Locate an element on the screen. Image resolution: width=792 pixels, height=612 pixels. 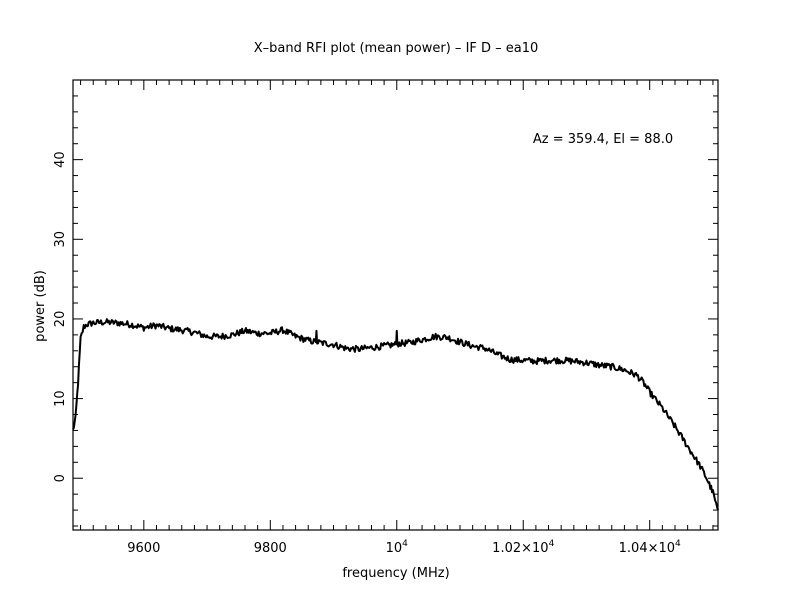
x-tick-label: 104 is located at coordinates (397, 547).